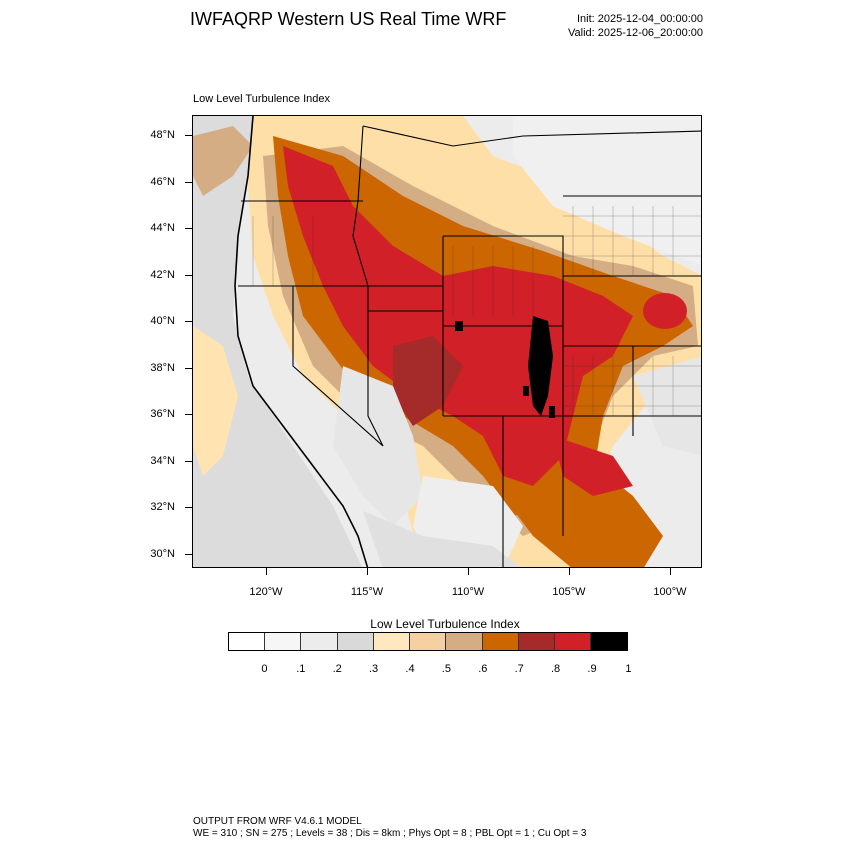 The height and width of the screenshot is (850, 850). What do you see at coordinates (468, 592) in the screenshot?
I see `lon-label: 110°W` at bounding box center [468, 592].